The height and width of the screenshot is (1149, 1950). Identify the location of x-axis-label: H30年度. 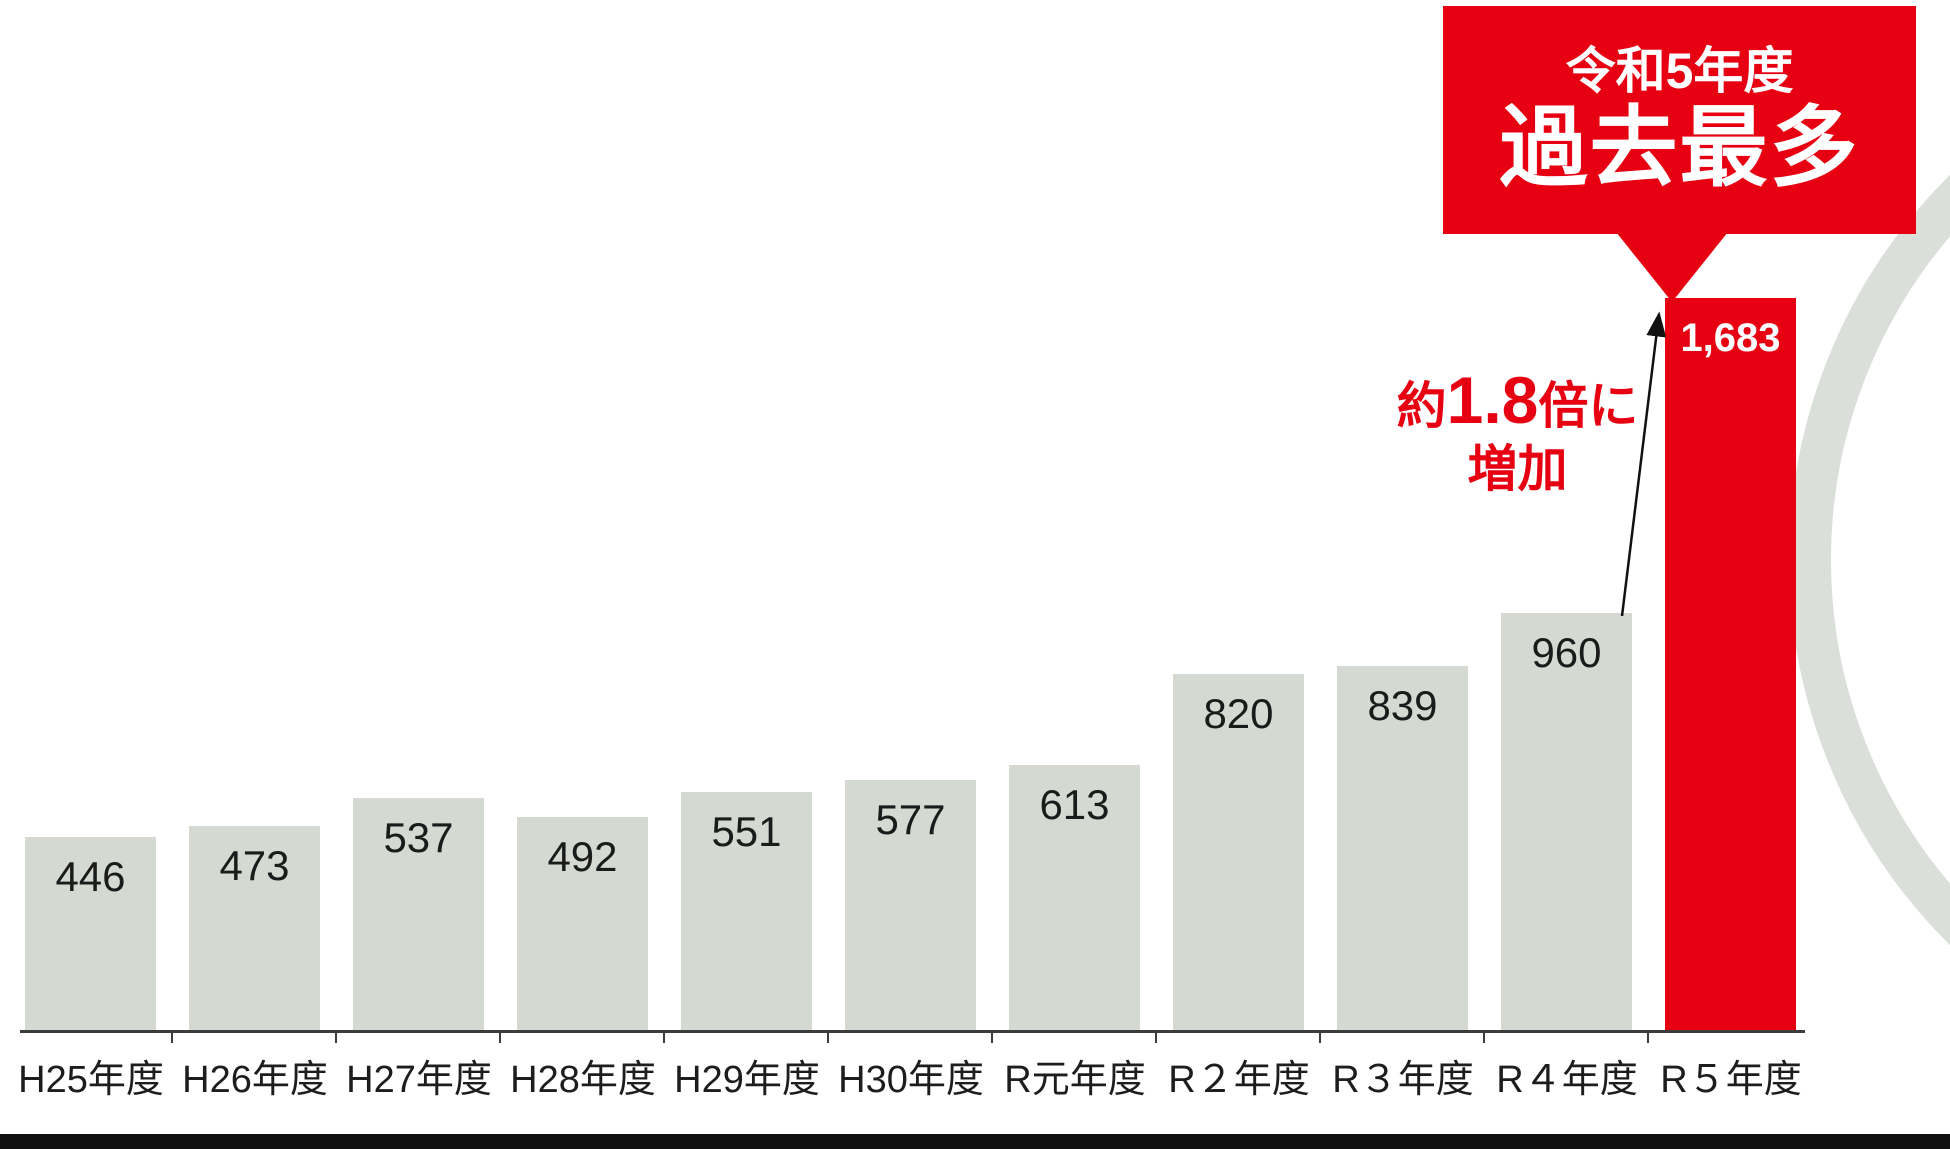
(911, 1080).